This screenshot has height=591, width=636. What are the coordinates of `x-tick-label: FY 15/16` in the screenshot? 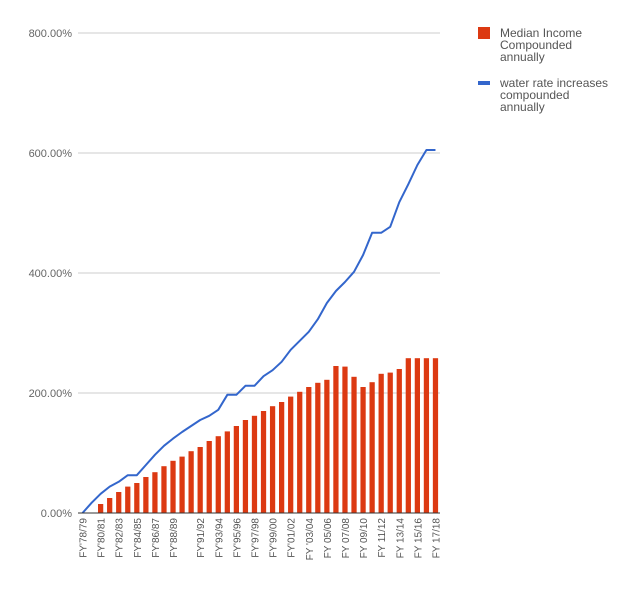 It's located at (418, 538).